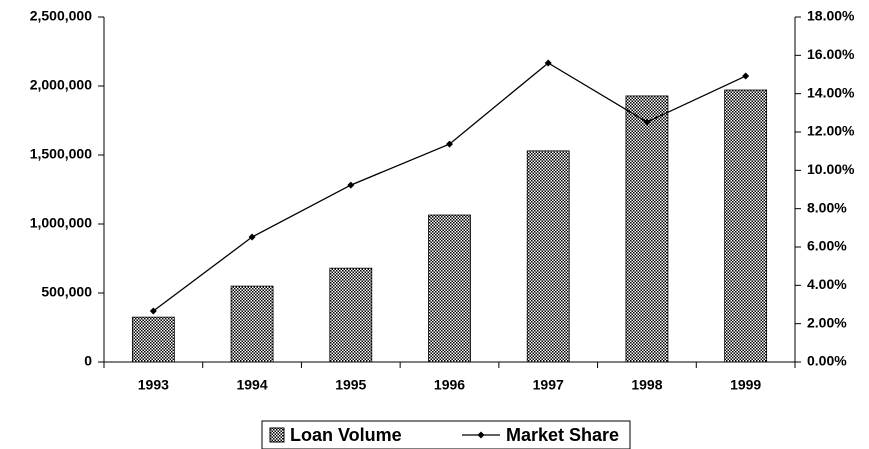  What do you see at coordinates (277, 435) in the screenshot?
I see `legend-swatch` at bounding box center [277, 435].